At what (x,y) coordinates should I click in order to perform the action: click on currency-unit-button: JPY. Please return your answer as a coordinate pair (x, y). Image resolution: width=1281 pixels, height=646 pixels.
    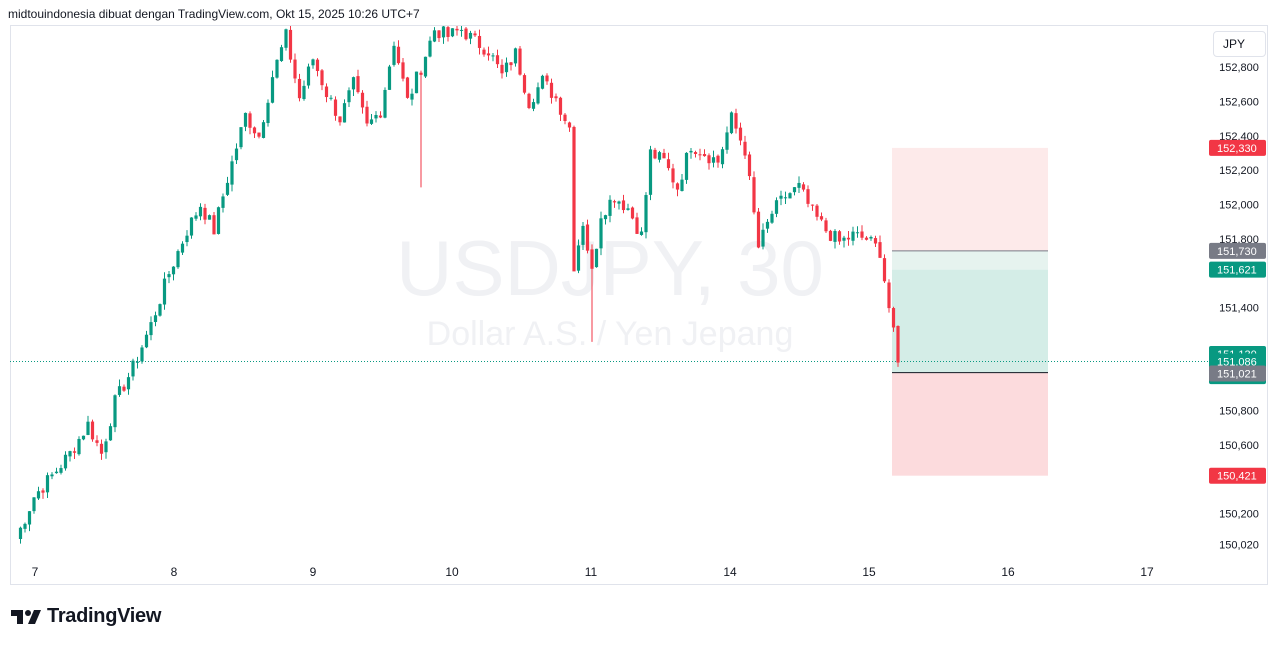
    Looking at the image, I should click on (1239, 44).